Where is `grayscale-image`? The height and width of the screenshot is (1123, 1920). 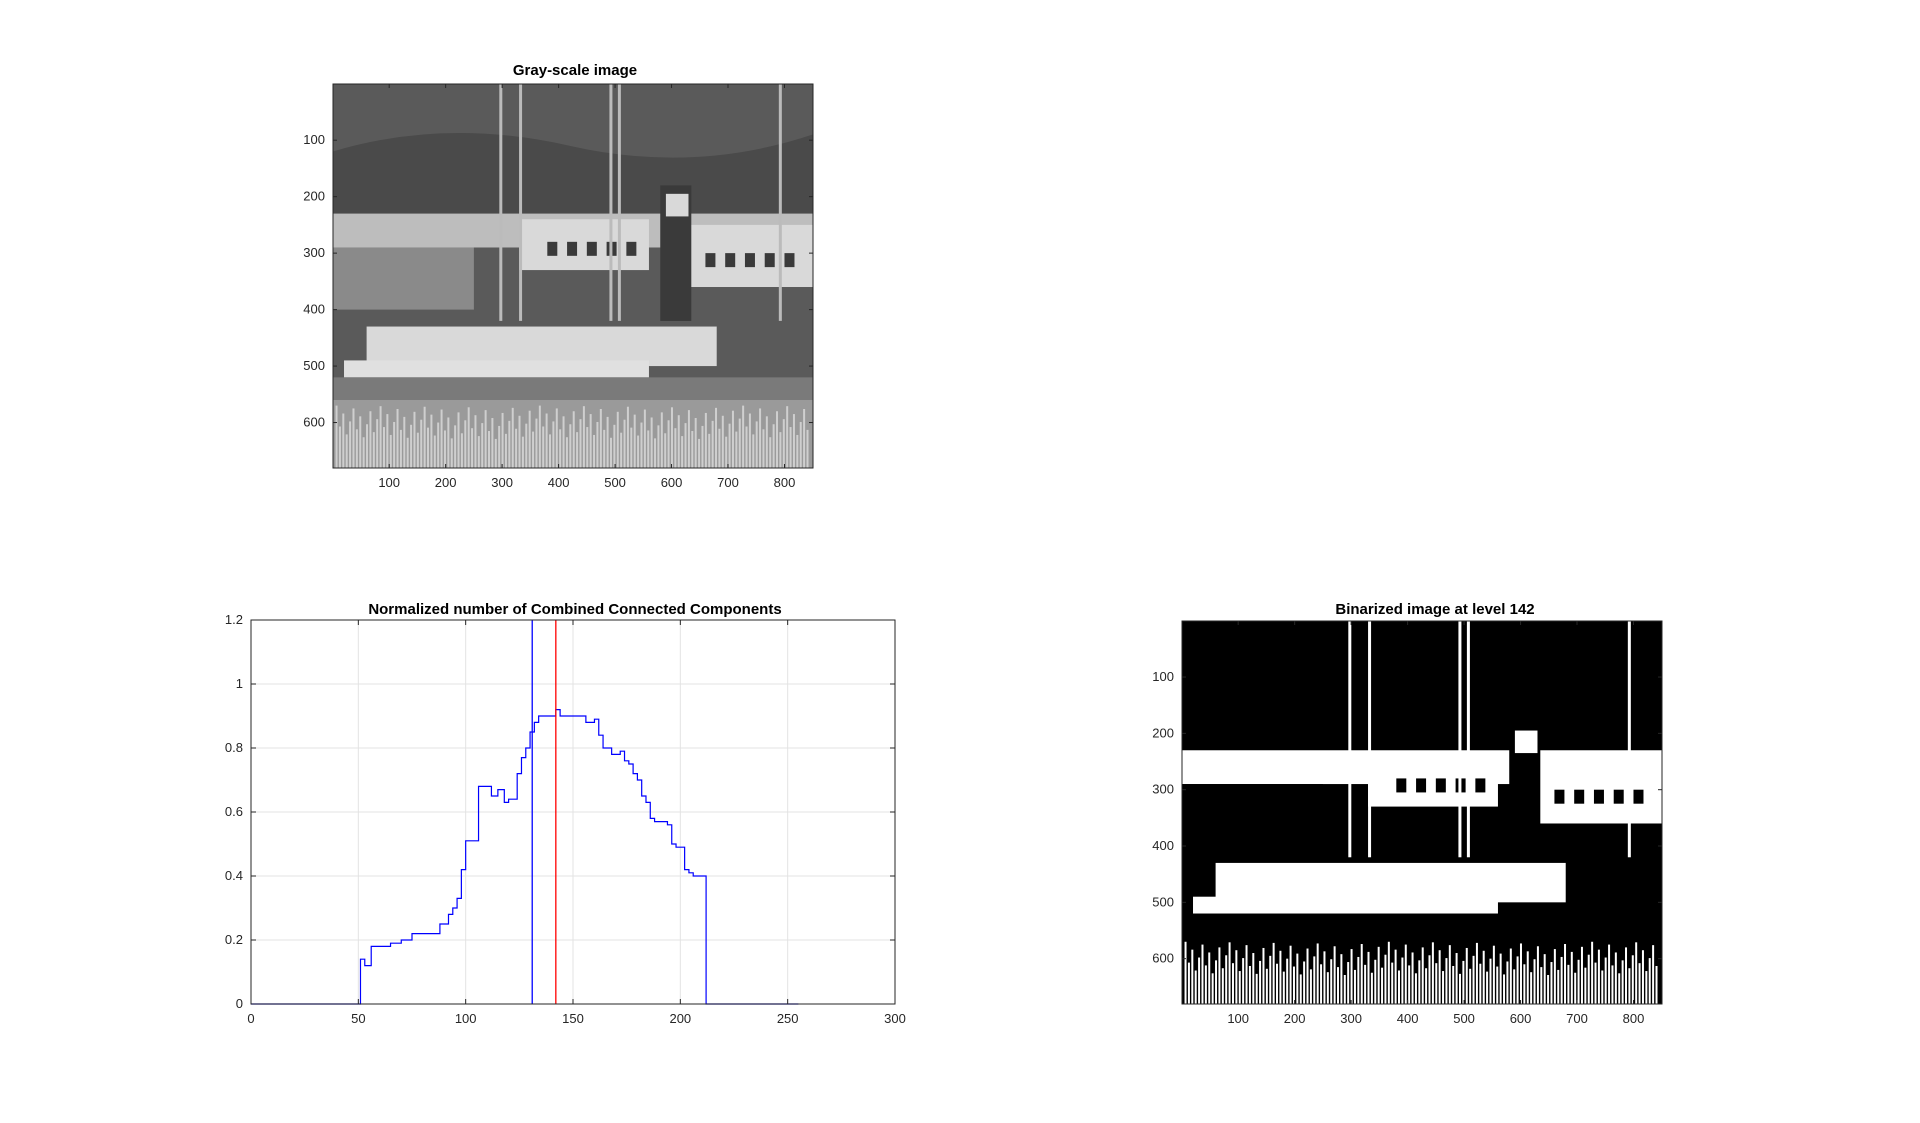 grayscale-image is located at coordinates (573, 276).